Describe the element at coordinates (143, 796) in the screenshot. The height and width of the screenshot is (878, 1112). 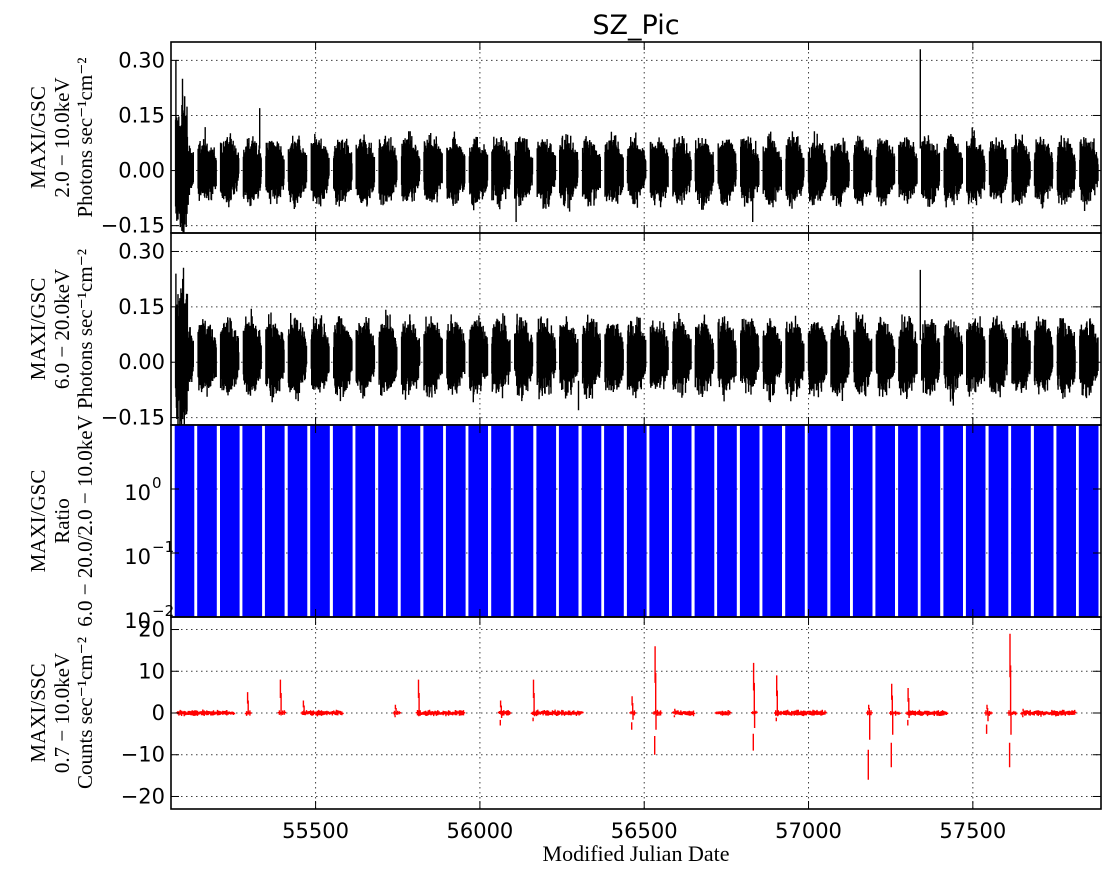
I see `y-tick-label: −20` at that location.